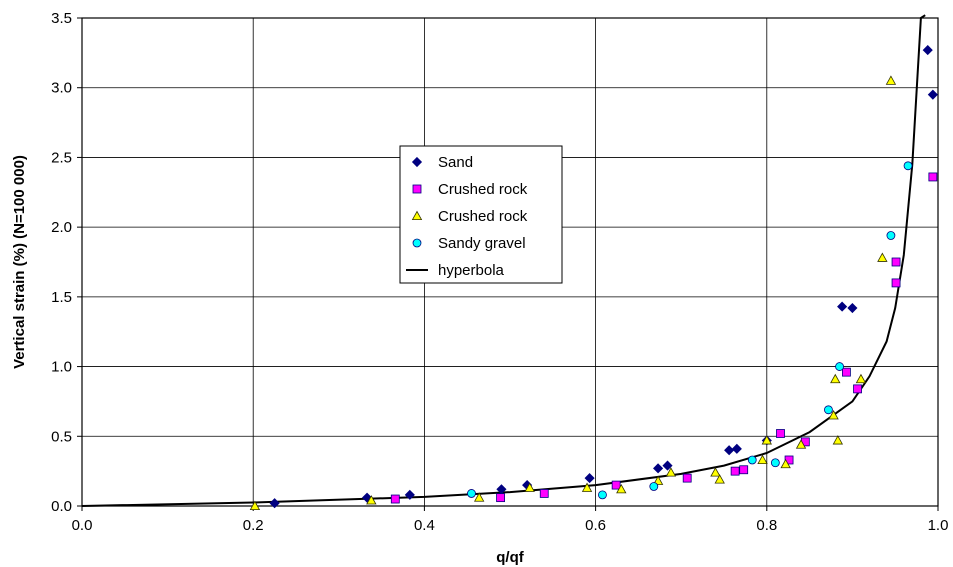 This screenshot has width=953, height=567. What do you see at coordinates (510, 557) in the screenshot?
I see `x-axis-label: q/qf` at bounding box center [510, 557].